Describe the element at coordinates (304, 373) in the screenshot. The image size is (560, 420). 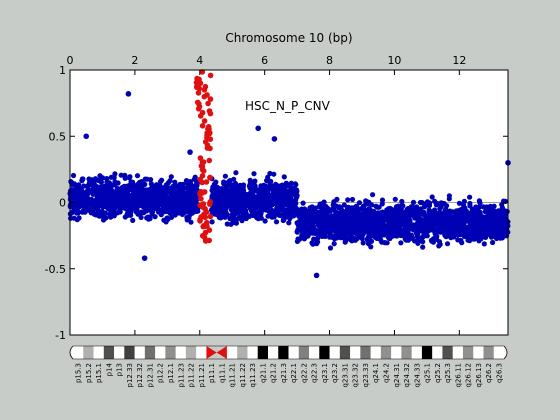
I see `ideogram-band-label: q22.2` at that location.